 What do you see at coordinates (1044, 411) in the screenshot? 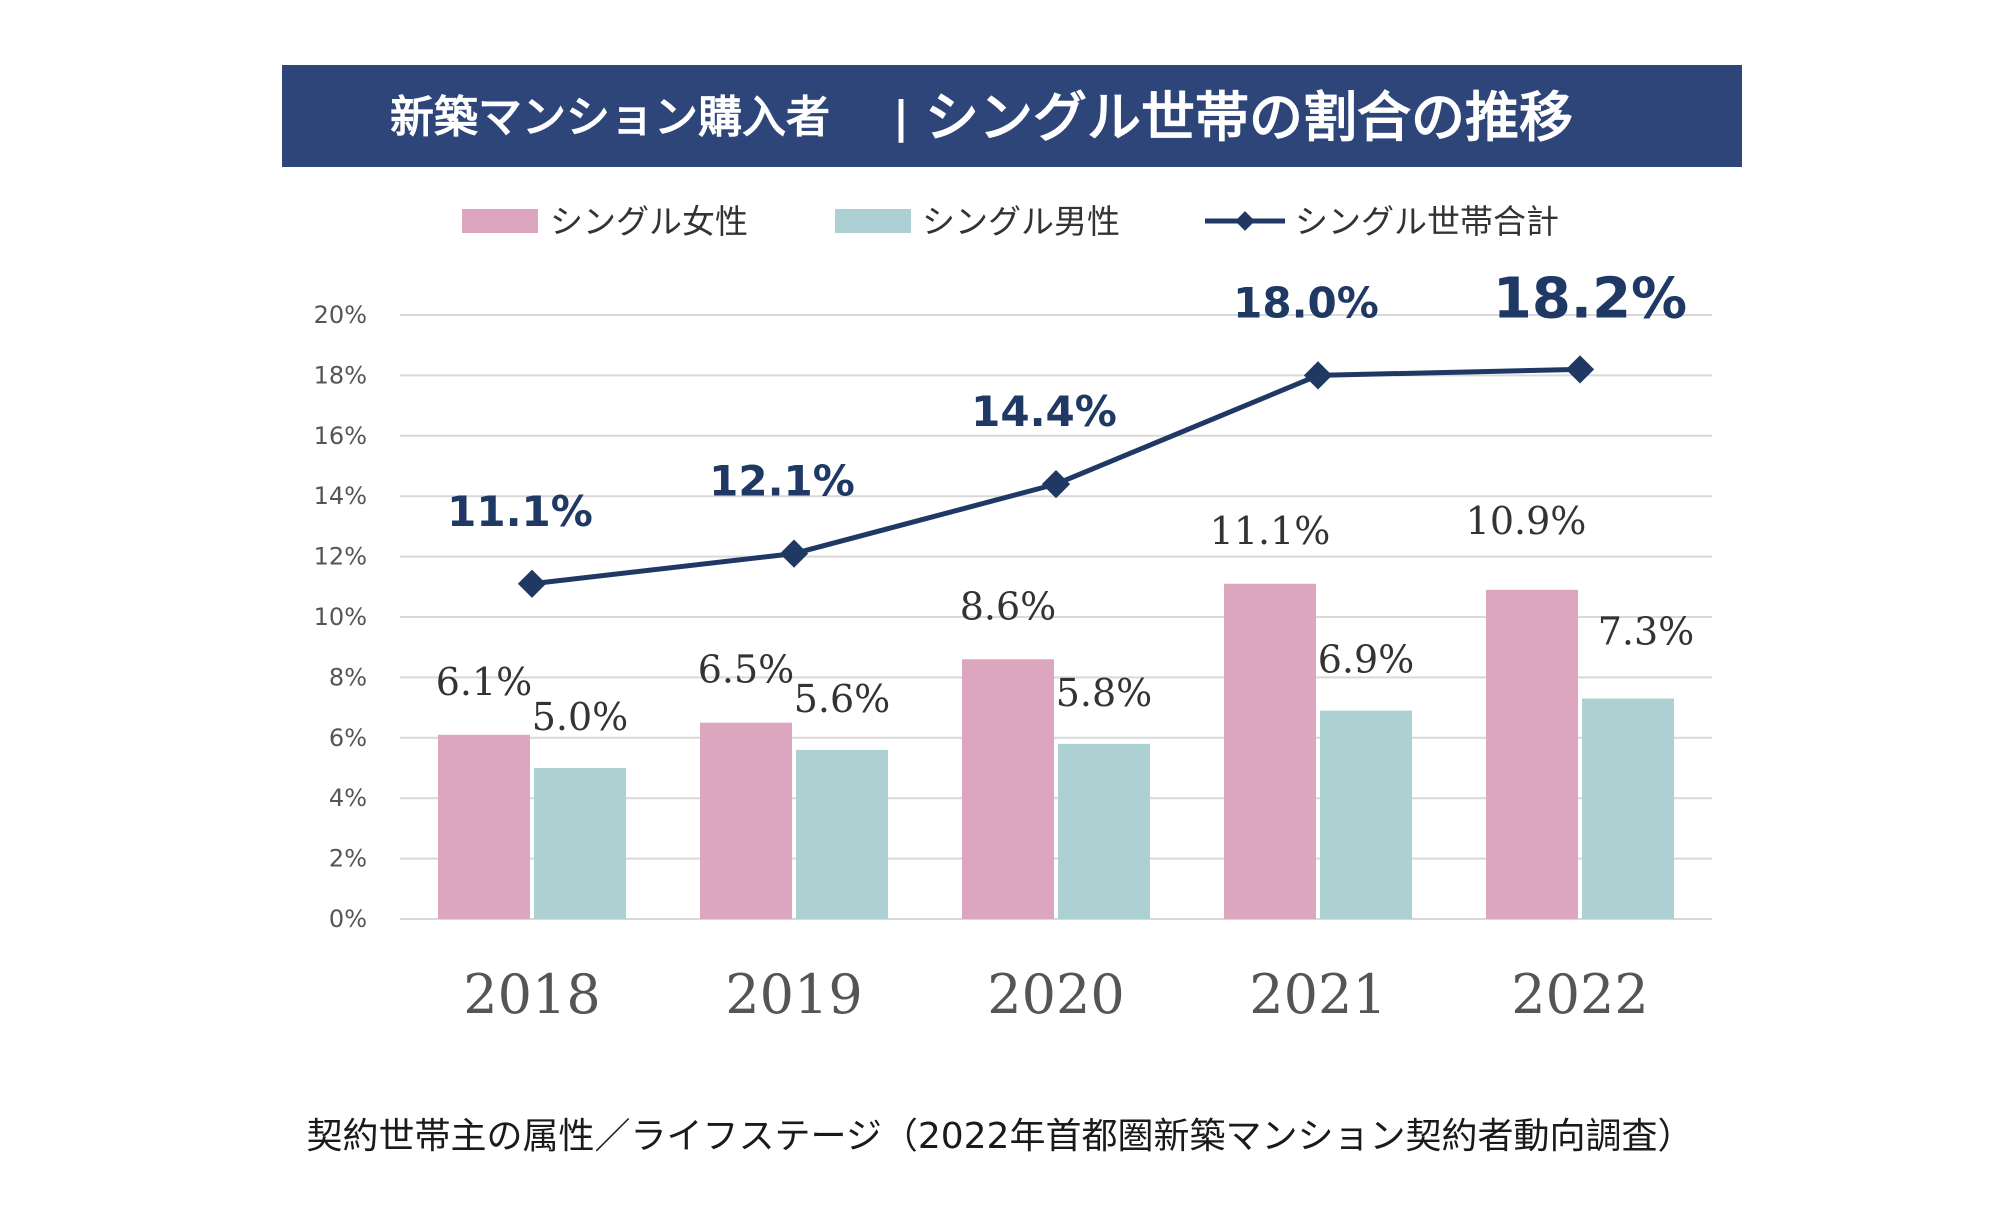
I see `total-label: 14.4%` at bounding box center [1044, 411].